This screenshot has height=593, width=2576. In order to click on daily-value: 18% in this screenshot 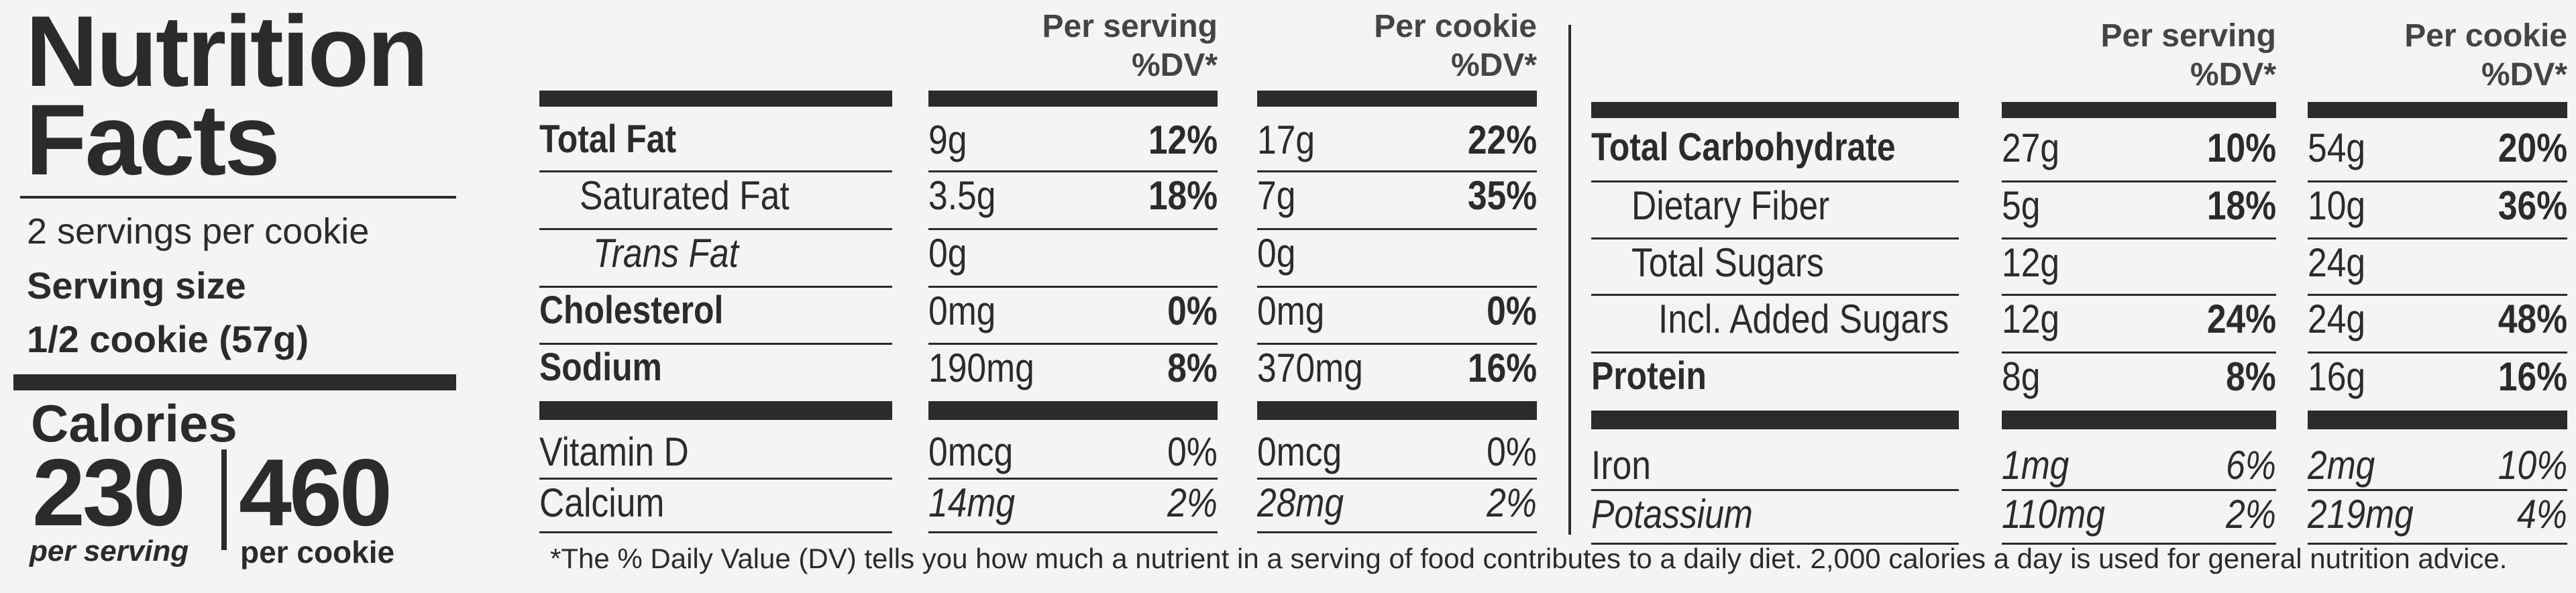, I will do `click(1183, 195)`.